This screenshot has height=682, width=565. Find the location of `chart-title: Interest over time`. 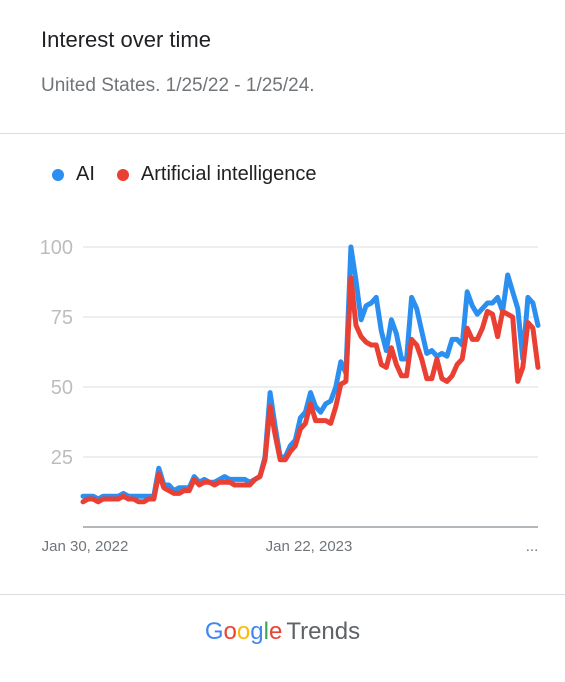

chart-title: Interest over time is located at coordinates (126, 39).